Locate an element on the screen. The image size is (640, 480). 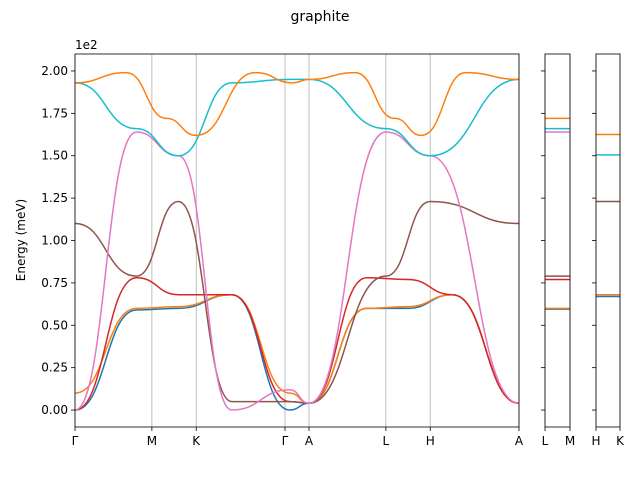
y-tick-label: 0.00 is located at coordinates (54, 410).